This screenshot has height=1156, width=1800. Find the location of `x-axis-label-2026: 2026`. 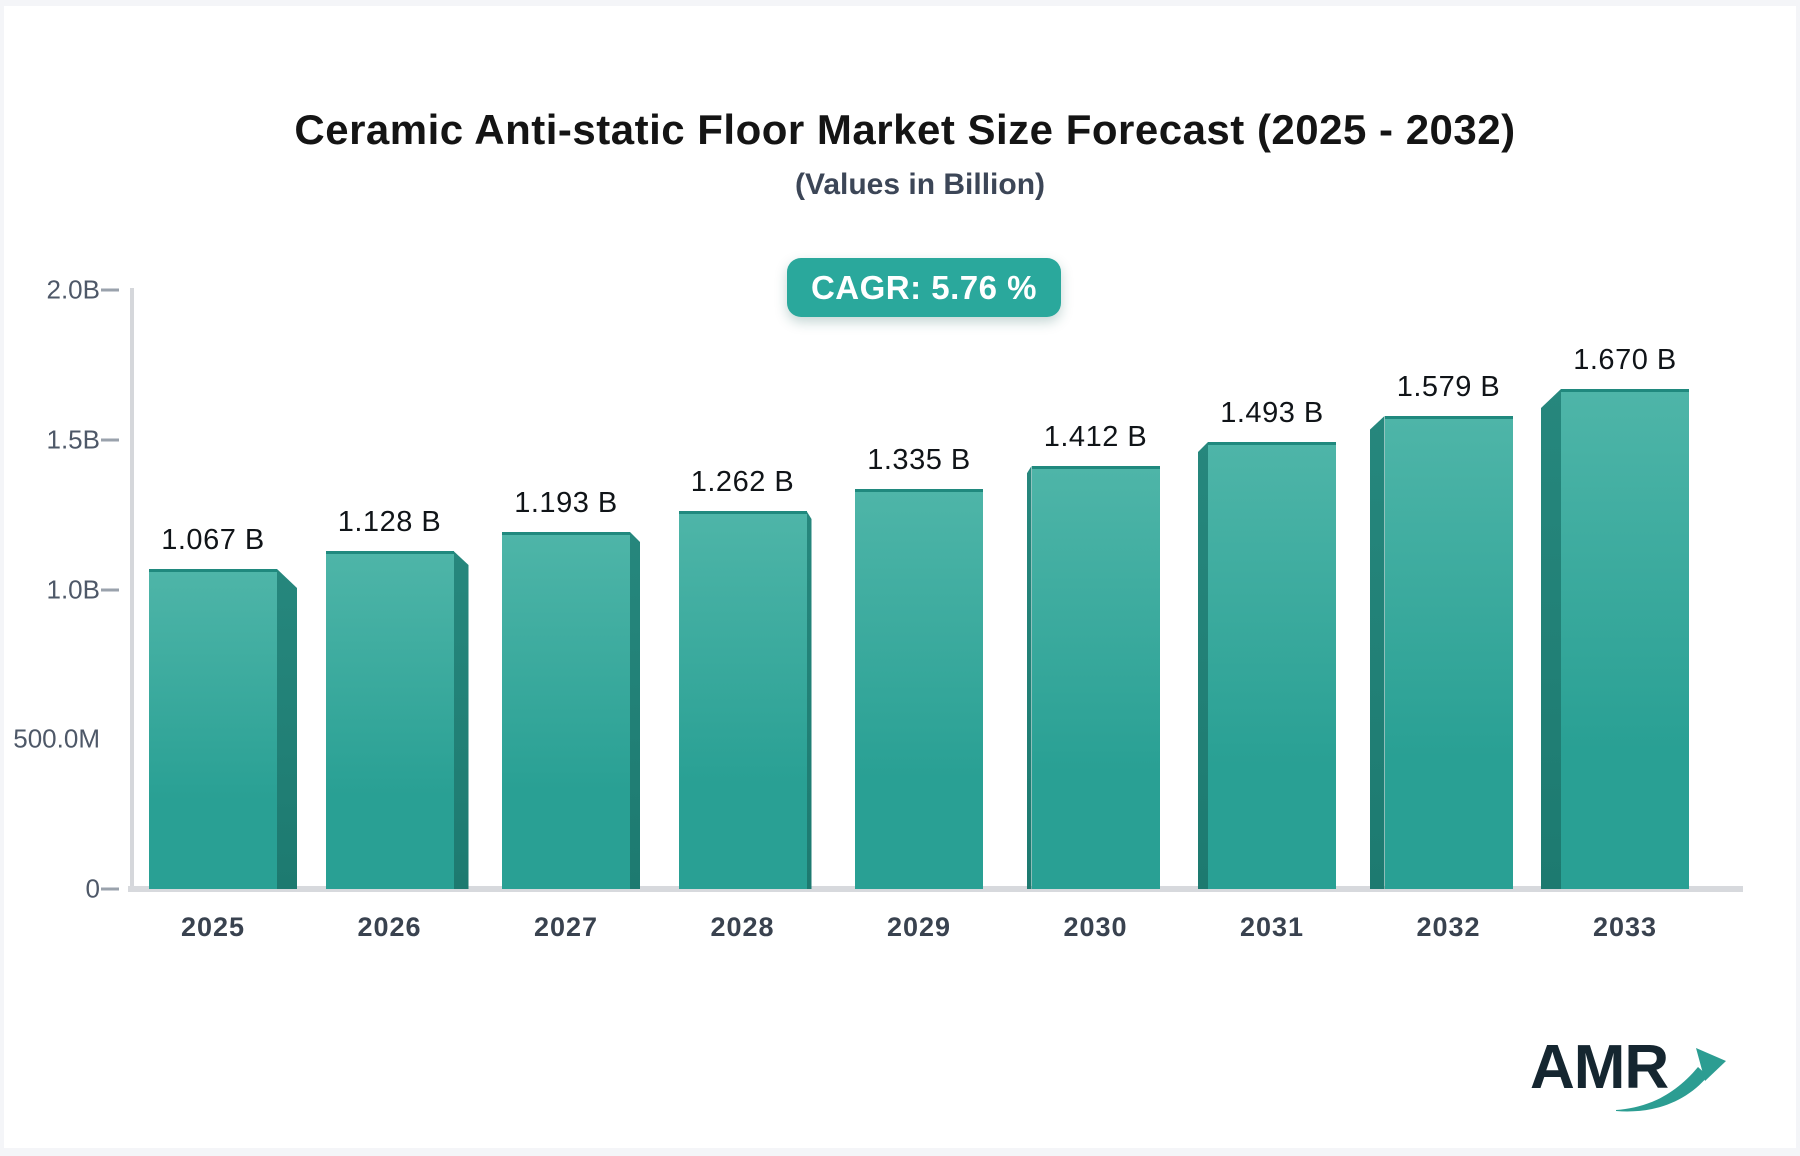

x-axis-label-2026: 2026 is located at coordinates (389, 927).